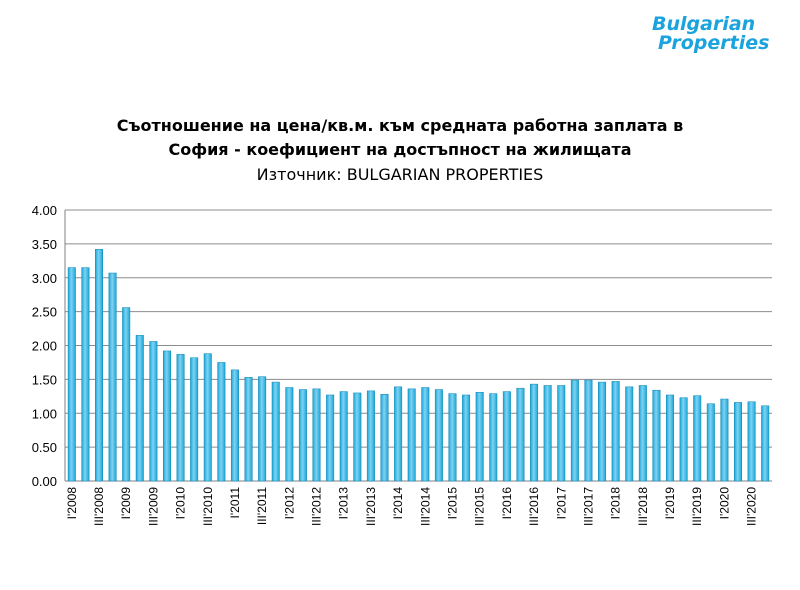 The image size is (800, 590). Describe the element at coordinates (371, 506) in the screenshot. I see `x-tick-label: III'2013` at that location.